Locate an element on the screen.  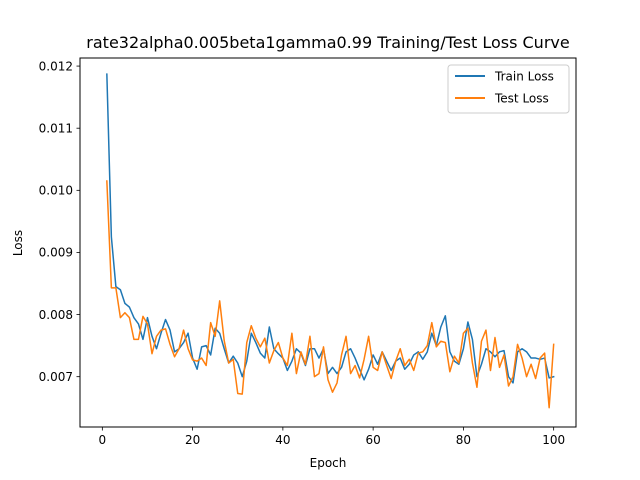
legend-label-test-loss: Test Loss is located at coordinates (521, 98).